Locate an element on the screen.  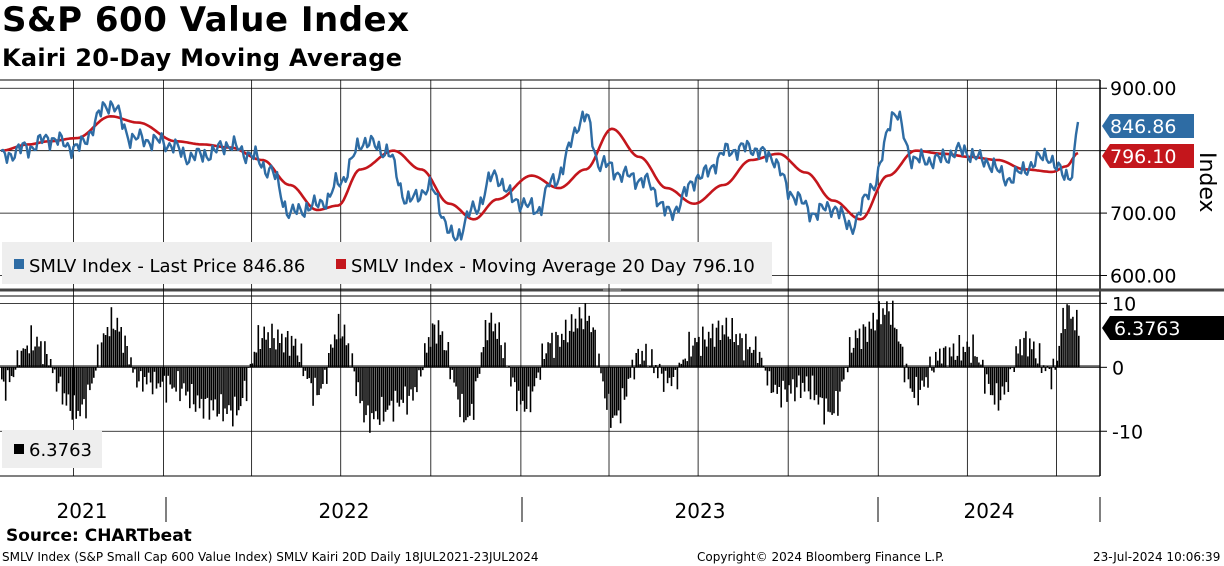
y-tick-label: 900.00 is located at coordinates (1143, 89).